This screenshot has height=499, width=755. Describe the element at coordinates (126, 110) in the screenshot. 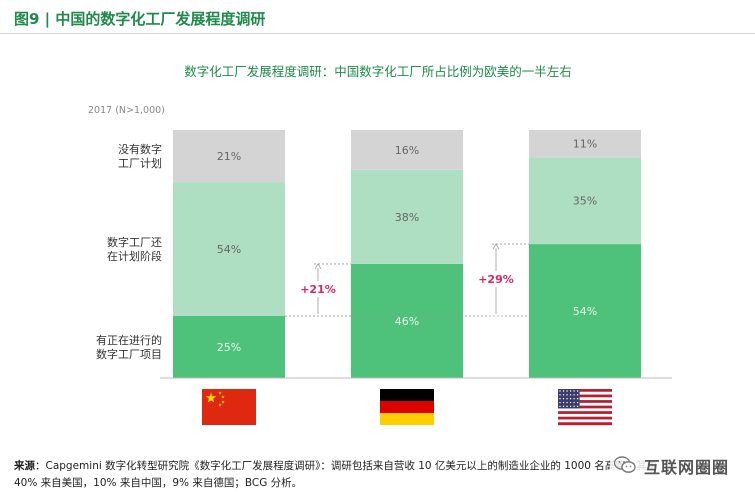

I see `sample-note: 2017 (N>1,000)` at that location.